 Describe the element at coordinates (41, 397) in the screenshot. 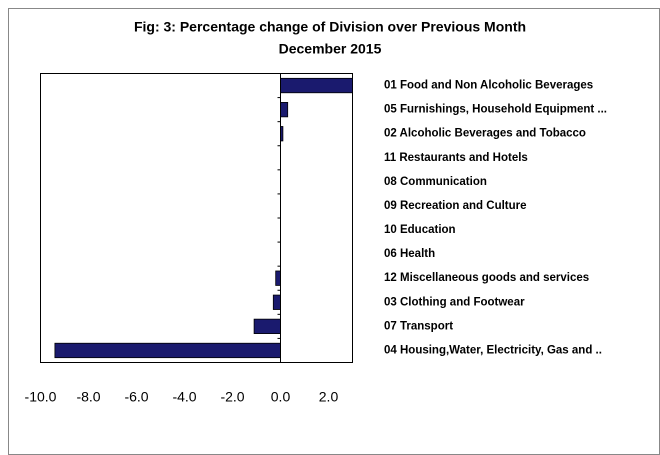

I see `x-tick-label: -10.0` at that location.